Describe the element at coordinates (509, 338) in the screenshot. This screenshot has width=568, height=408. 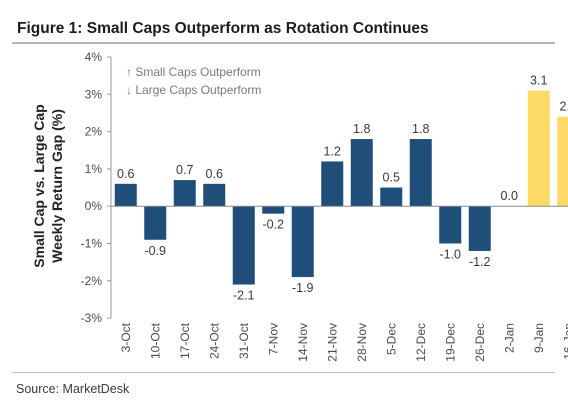
I see `x-tick-label: 2-Jan` at that location.